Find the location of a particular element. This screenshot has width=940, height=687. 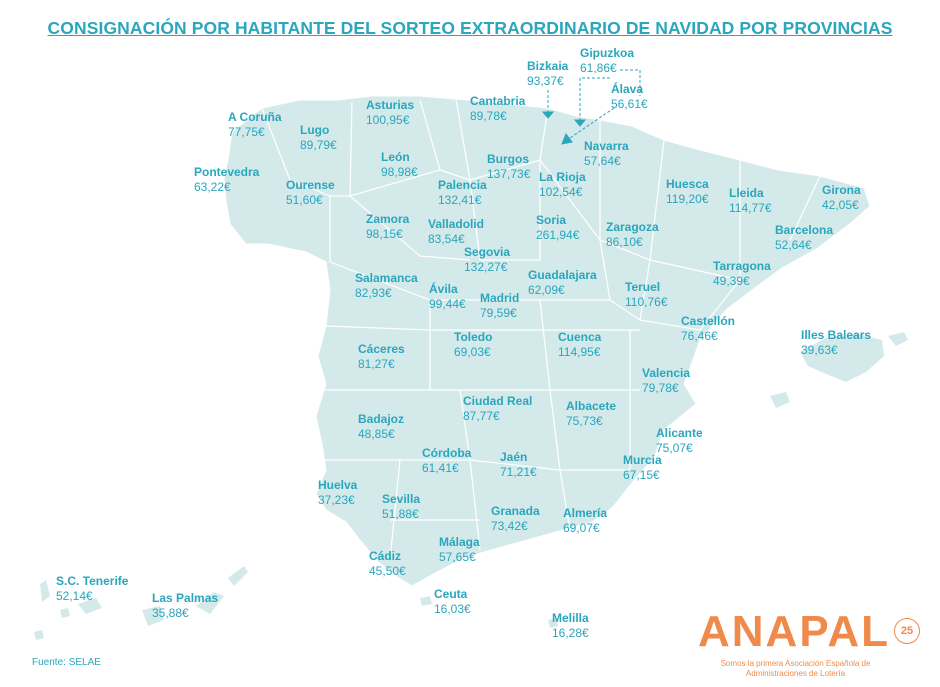

fuerteventura is located at coordinates (210, 603).